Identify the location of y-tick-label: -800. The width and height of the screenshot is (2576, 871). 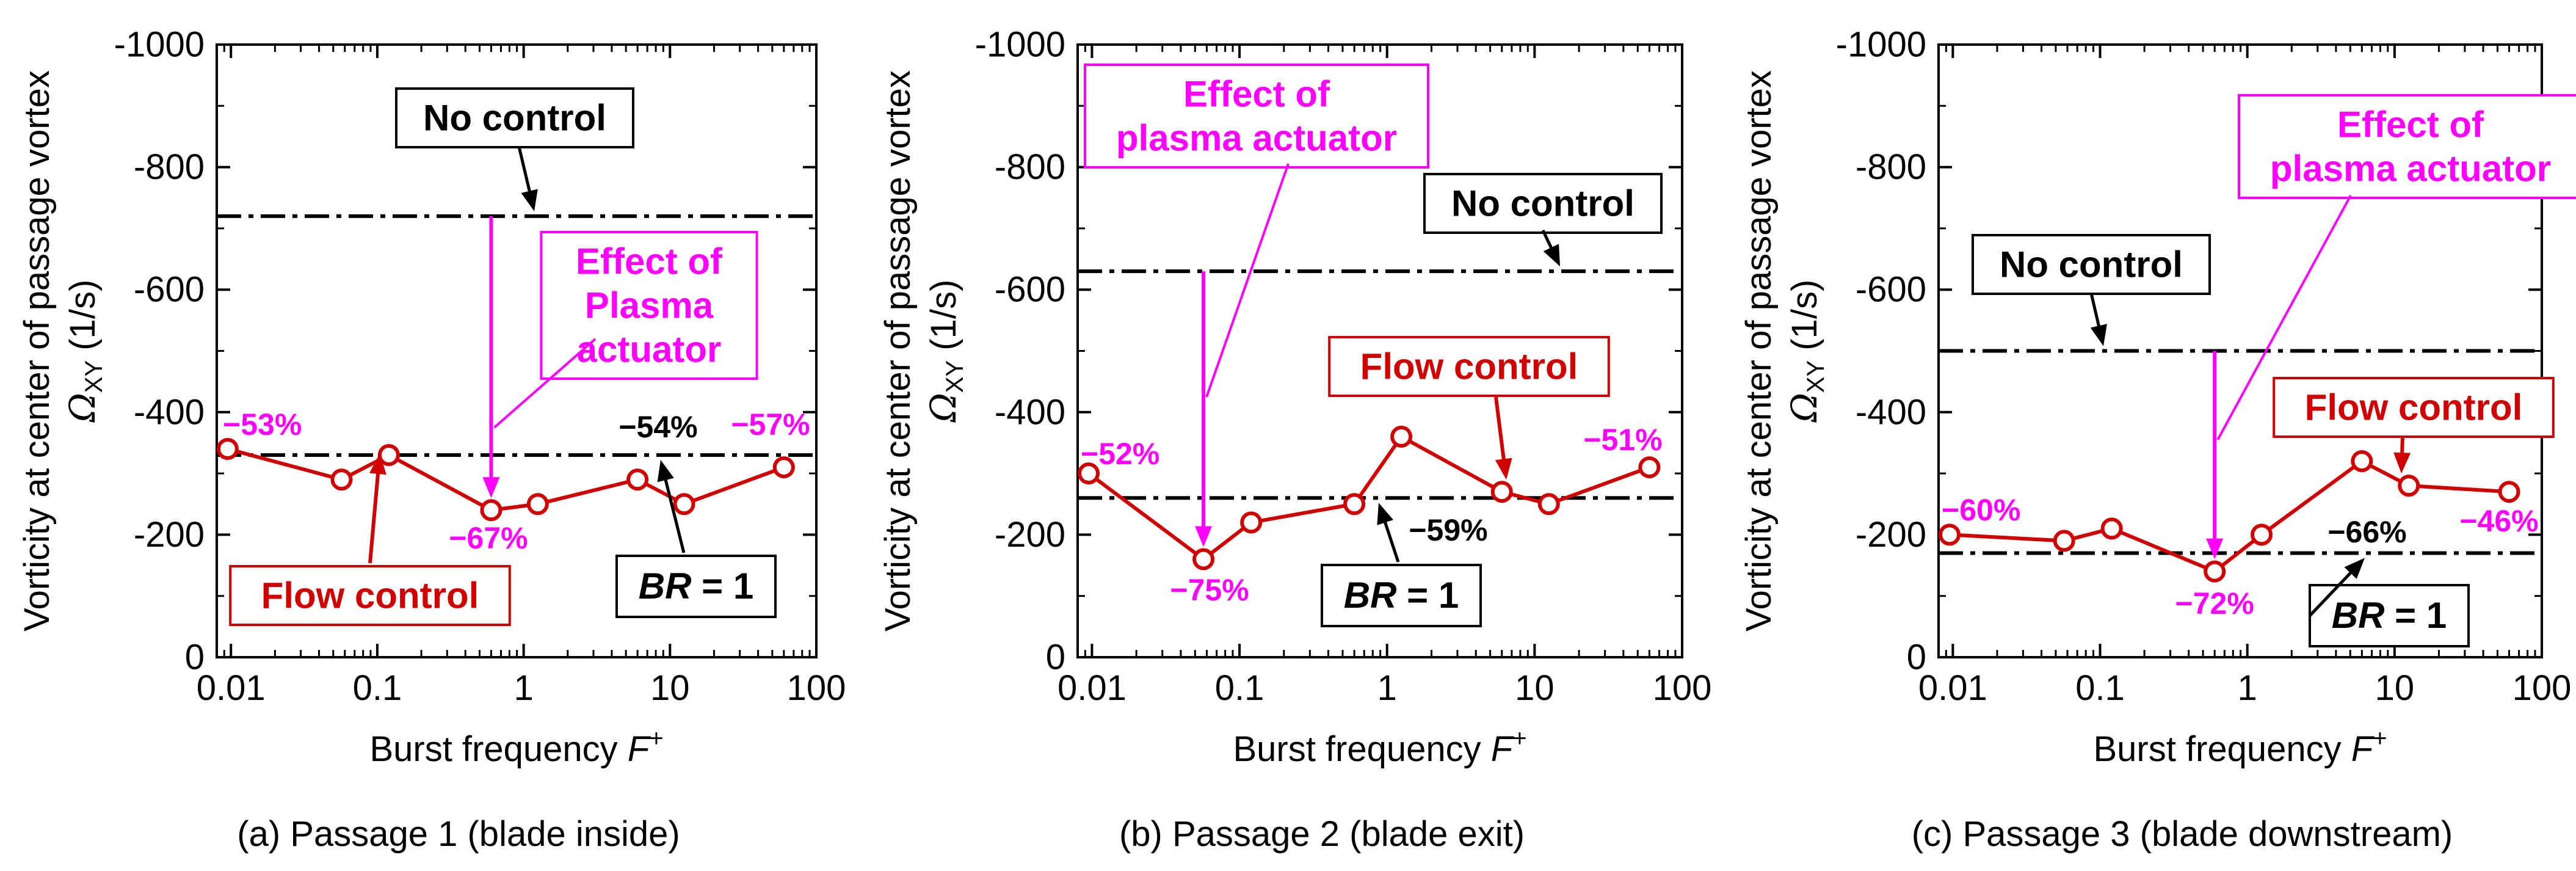
(169, 167).